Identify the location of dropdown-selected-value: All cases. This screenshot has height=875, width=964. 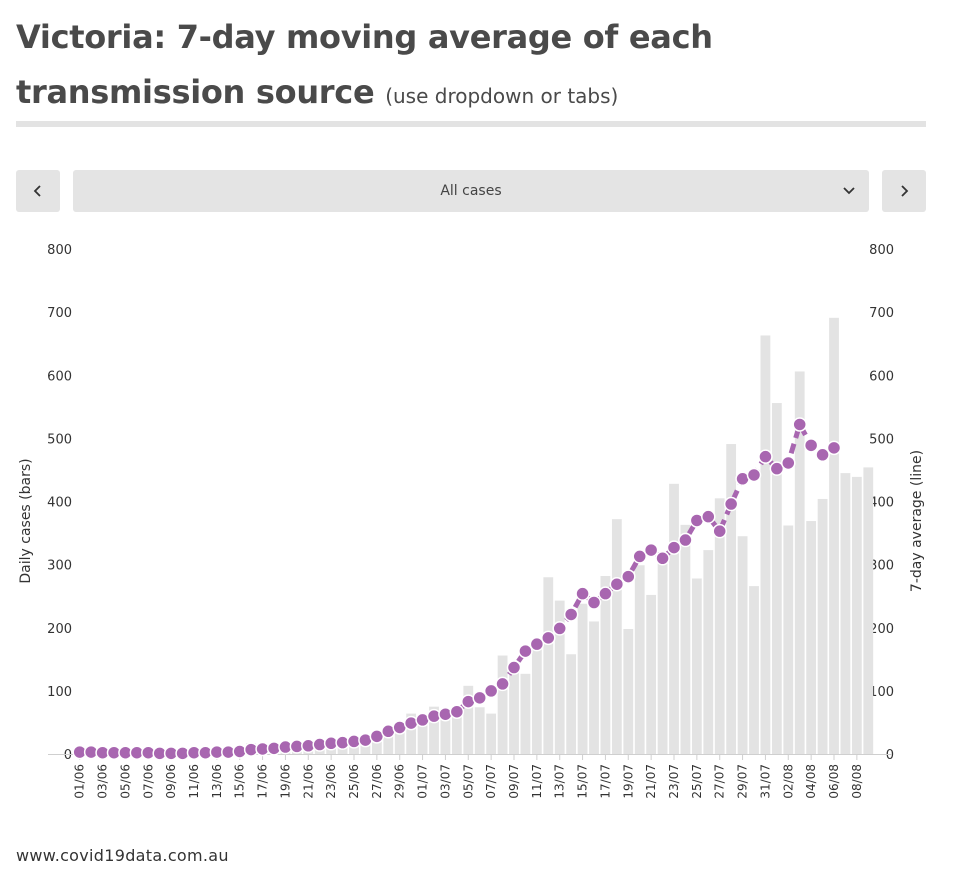
(471, 191).